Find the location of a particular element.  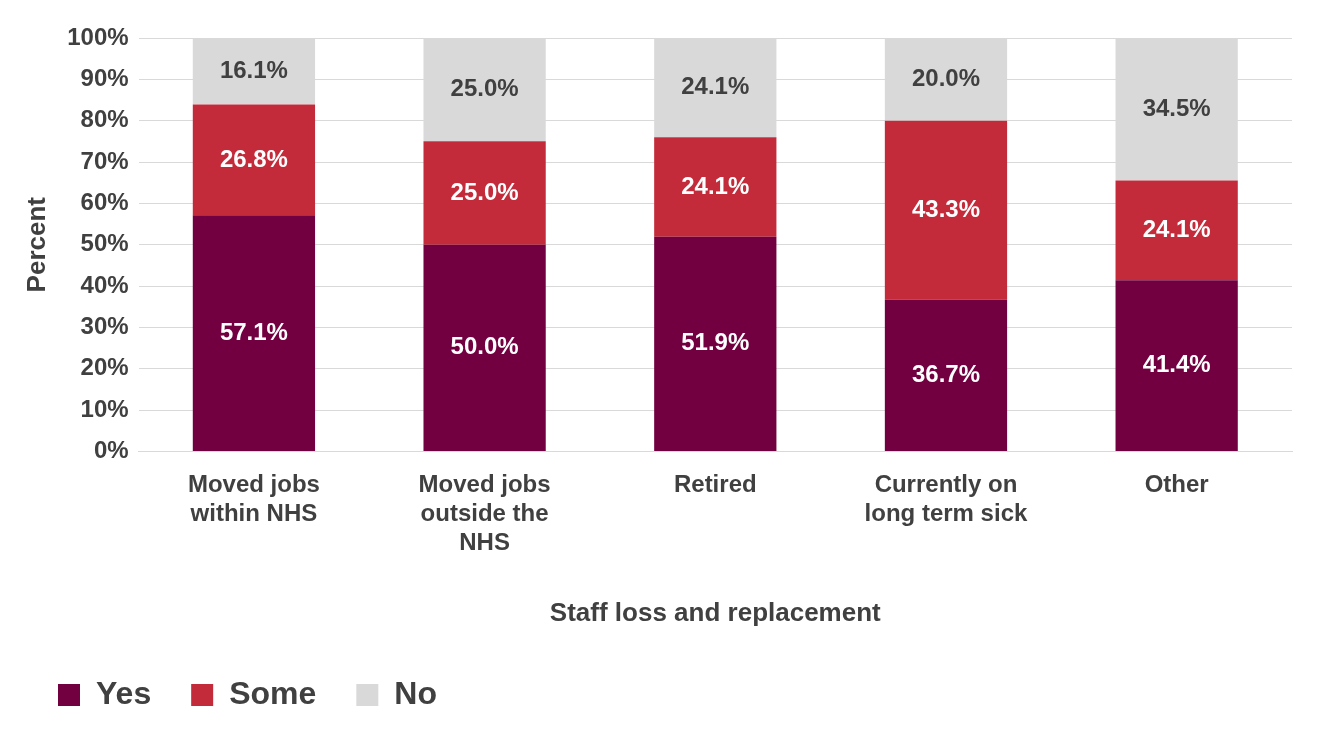

data-label: 51.9% is located at coordinates (715, 342).